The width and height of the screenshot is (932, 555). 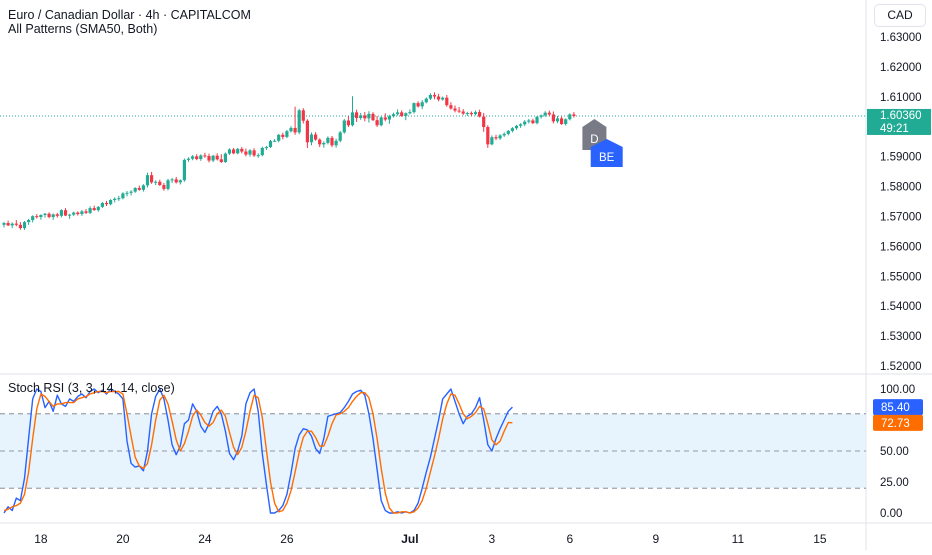 I want to click on stoch-rsi-title: Stoch RSI (3, 3, 14, 14, close), so click(x=91, y=388).